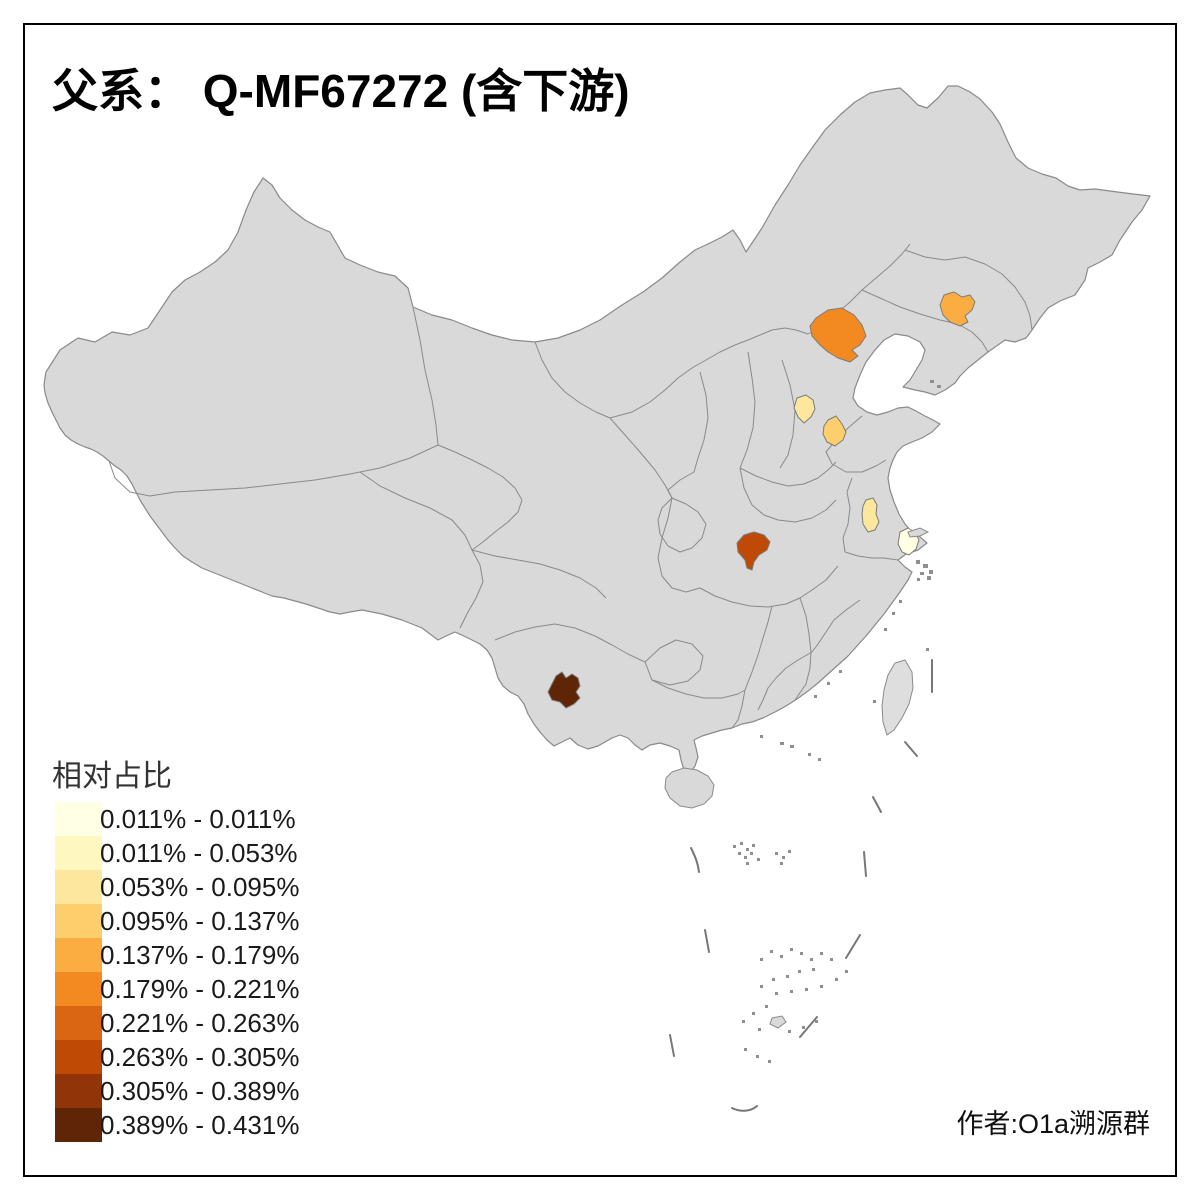  What do you see at coordinates (199, 887) in the screenshot?
I see `legend-label-2: 0.053% - 0.095%` at bounding box center [199, 887].